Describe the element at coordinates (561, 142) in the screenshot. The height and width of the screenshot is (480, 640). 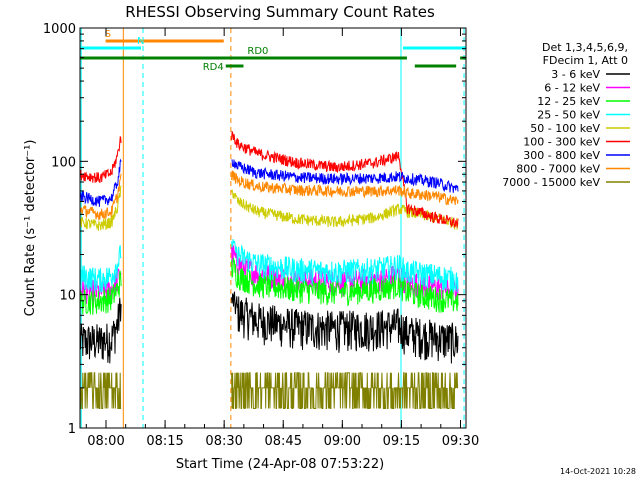
I see `legend-entry-label: 100 - 300 keV` at that location.